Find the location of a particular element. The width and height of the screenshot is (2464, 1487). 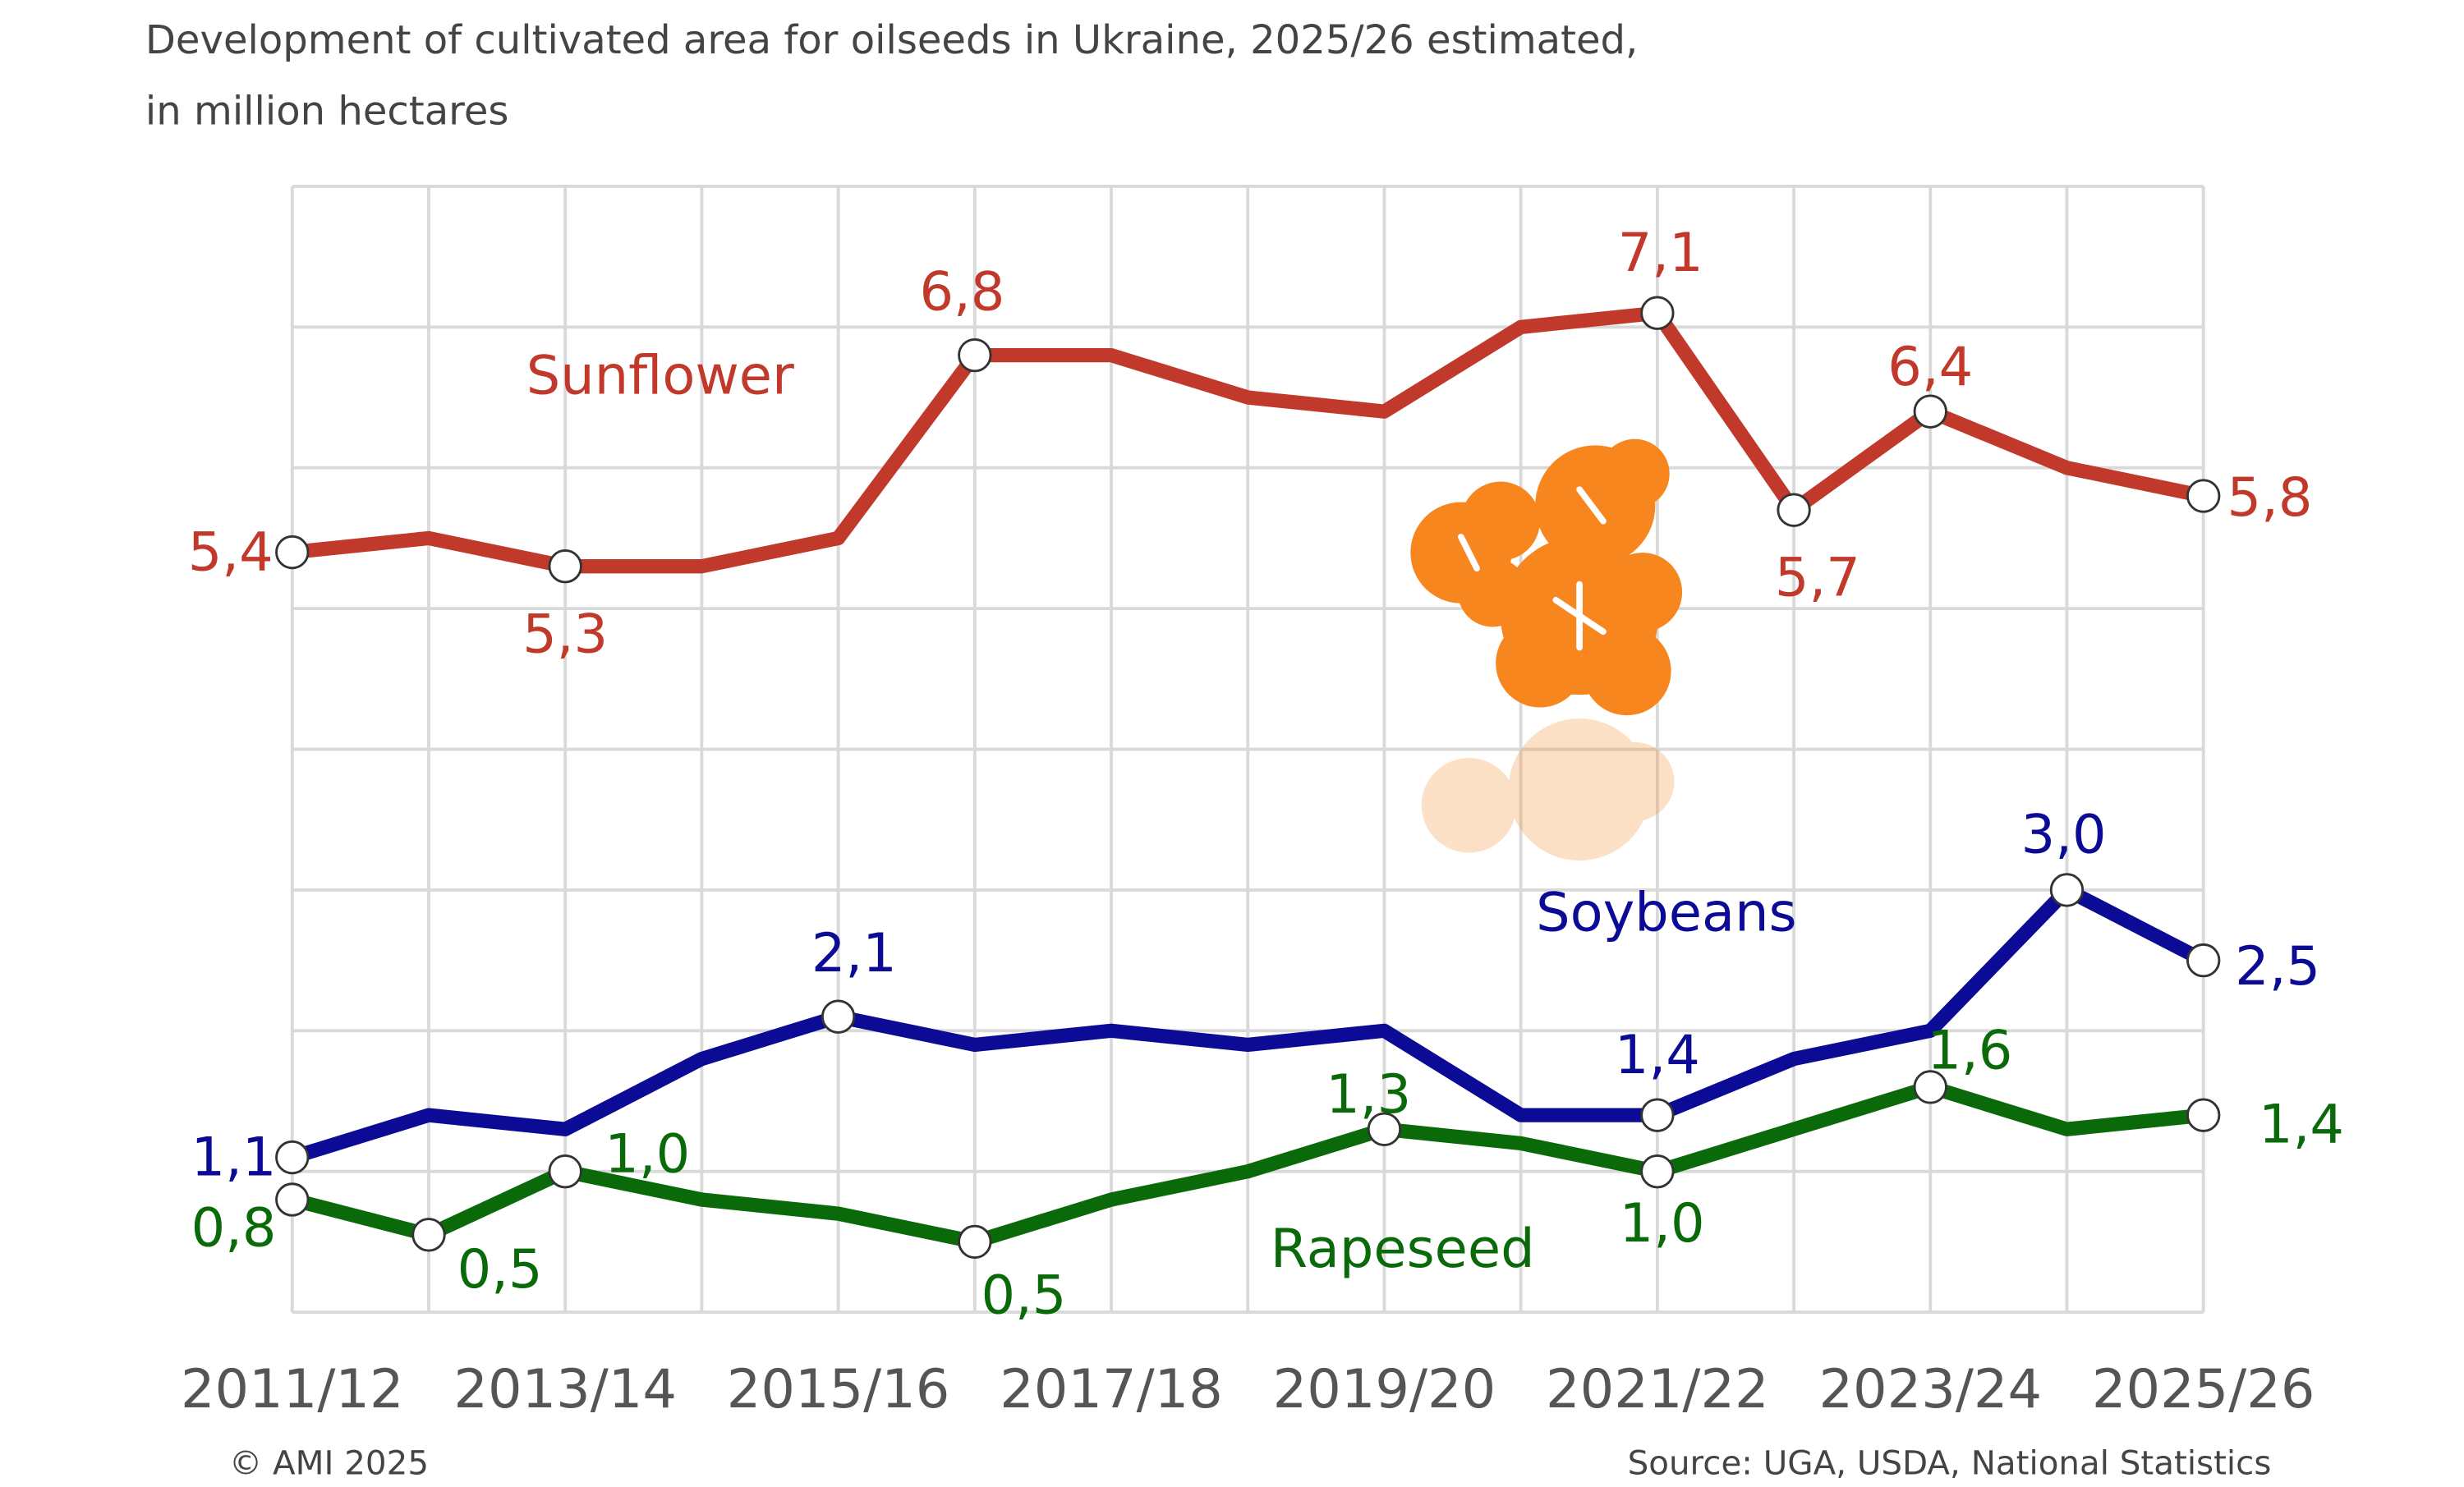

data-label: 2,5 is located at coordinates (2277, 966).